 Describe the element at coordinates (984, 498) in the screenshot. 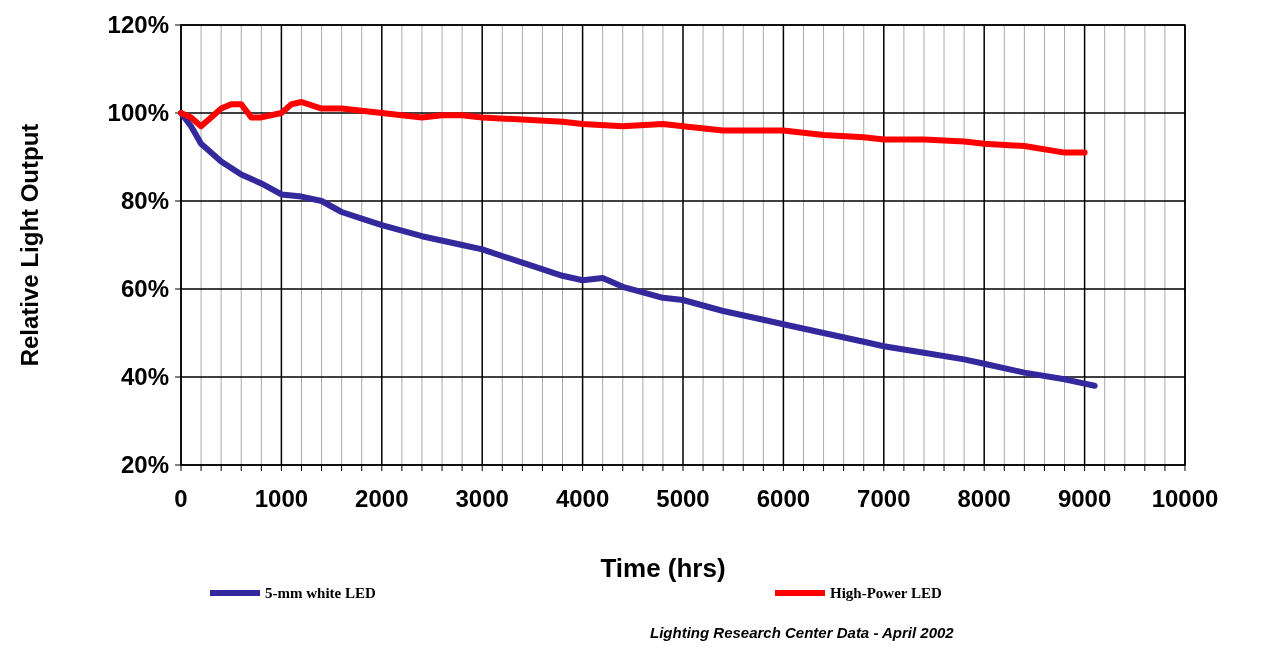

I see `x-tick-label: 8000` at that location.